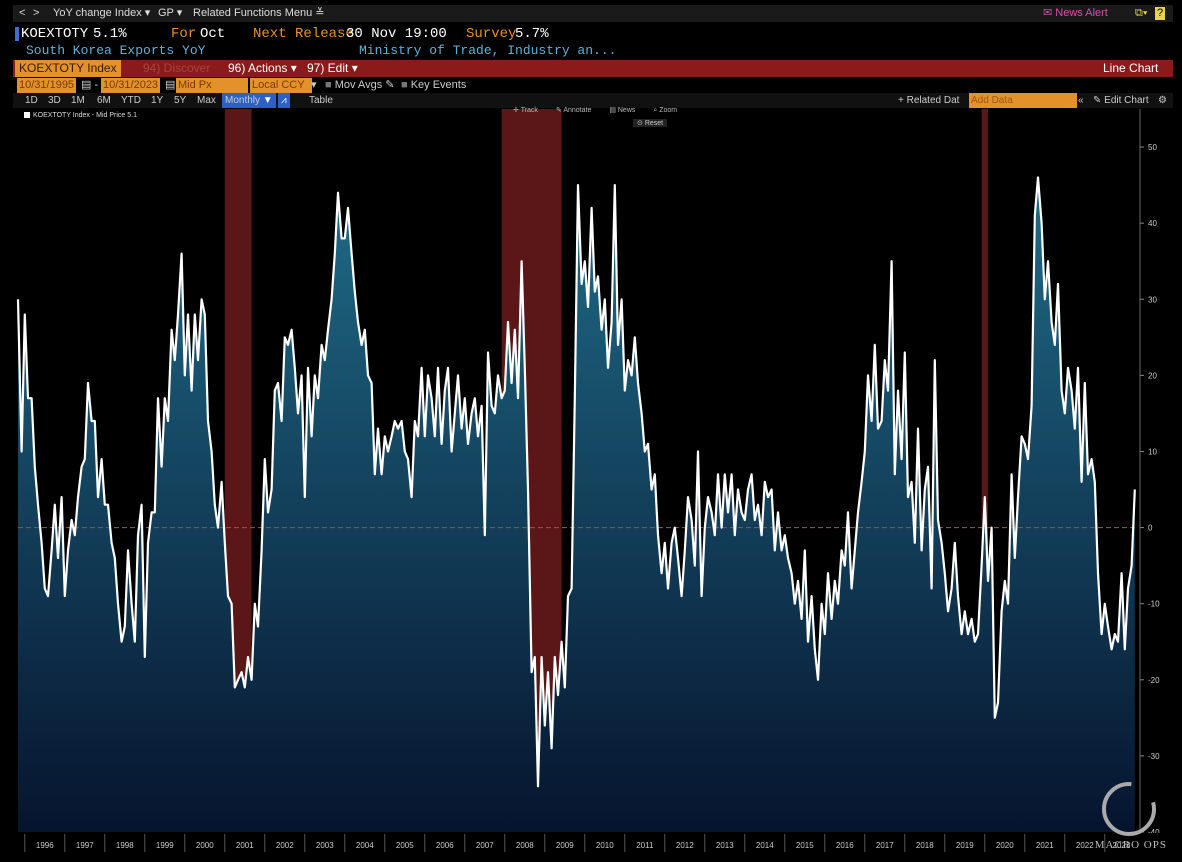  What do you see at coordinates (1160, 13) in the screenshot?
I see `help-button: ?` at bounding box center [1160, 13].